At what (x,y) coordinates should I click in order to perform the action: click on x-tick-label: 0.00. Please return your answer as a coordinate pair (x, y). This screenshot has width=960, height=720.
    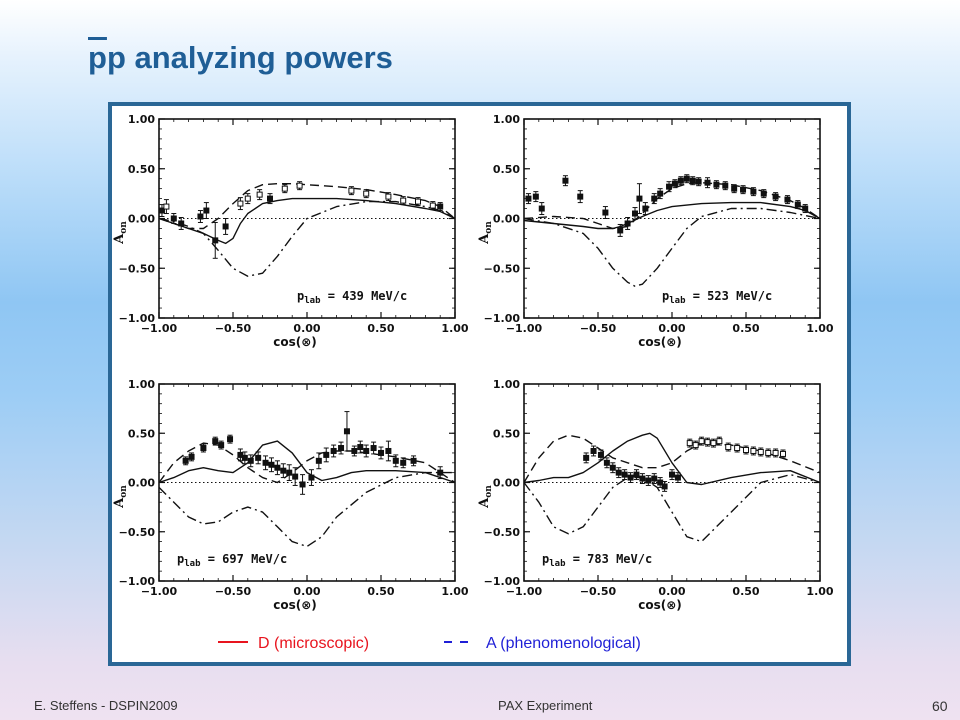
    Looking at the image, I should click on (671, 328).